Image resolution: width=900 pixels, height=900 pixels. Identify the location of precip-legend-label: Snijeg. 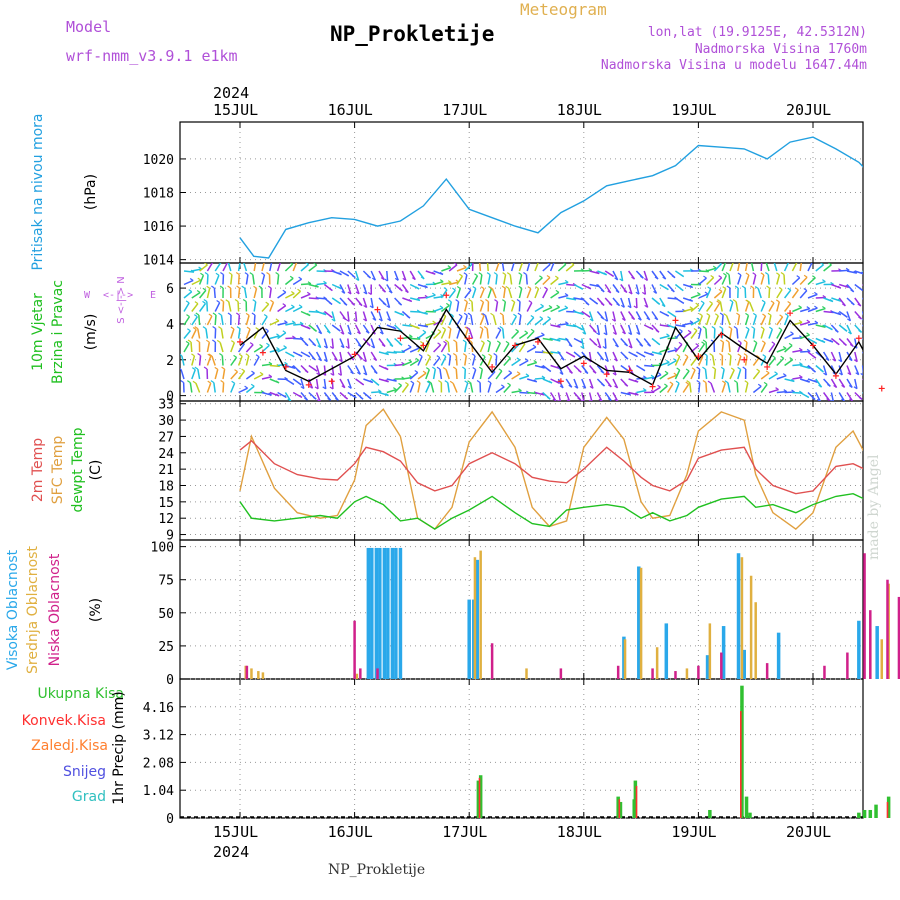
(84, 772).